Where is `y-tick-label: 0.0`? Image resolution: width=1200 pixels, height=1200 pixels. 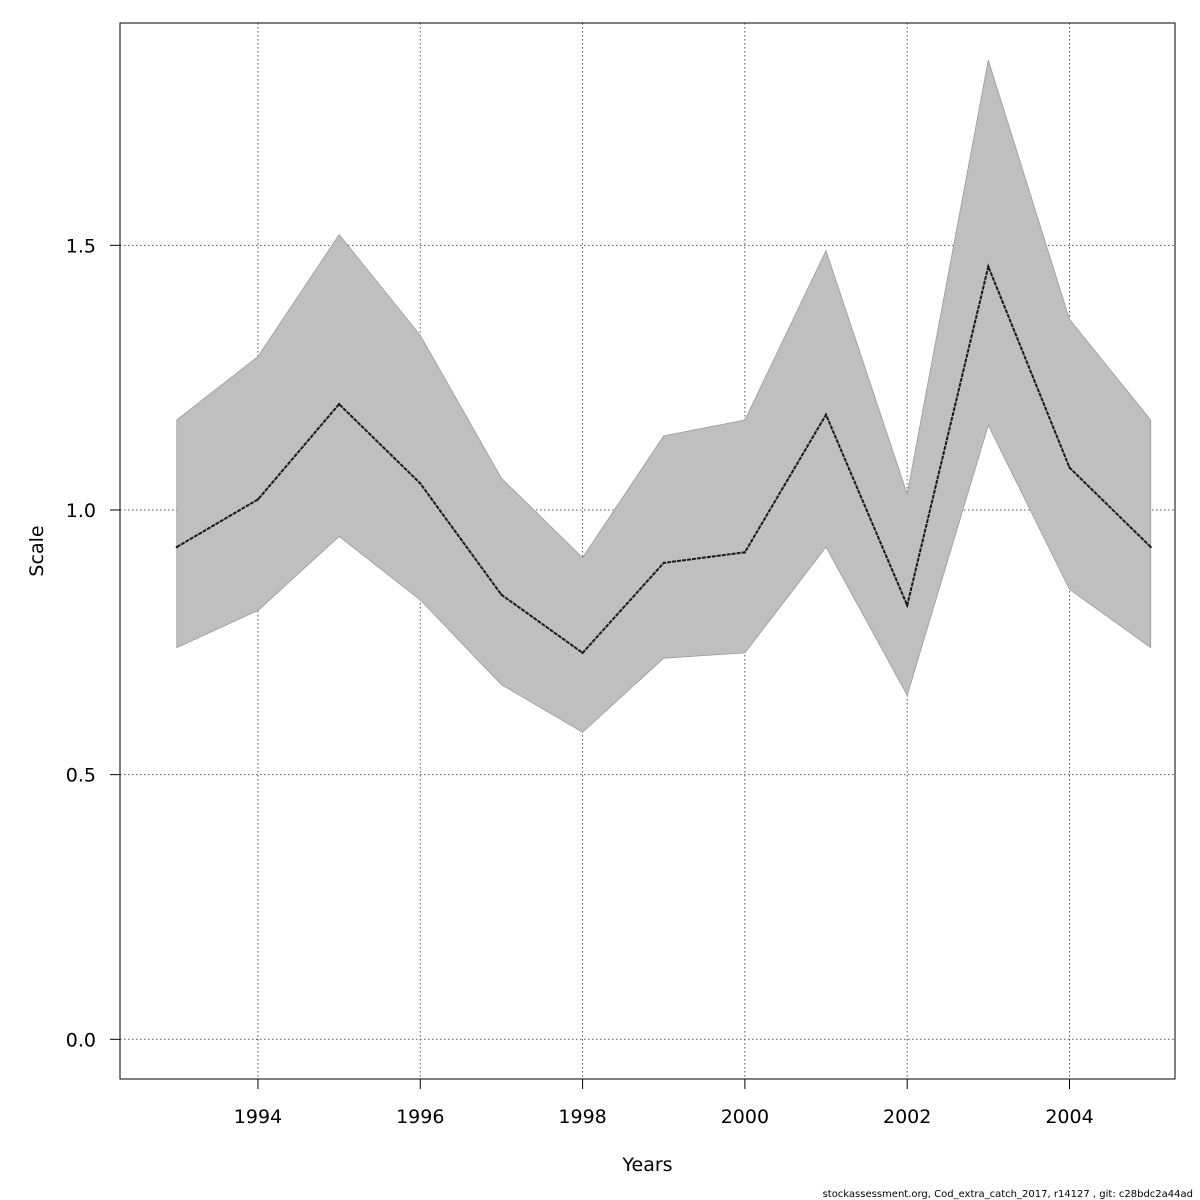
y-tick-label: 0.0 is located at coordinates (81, 1040).